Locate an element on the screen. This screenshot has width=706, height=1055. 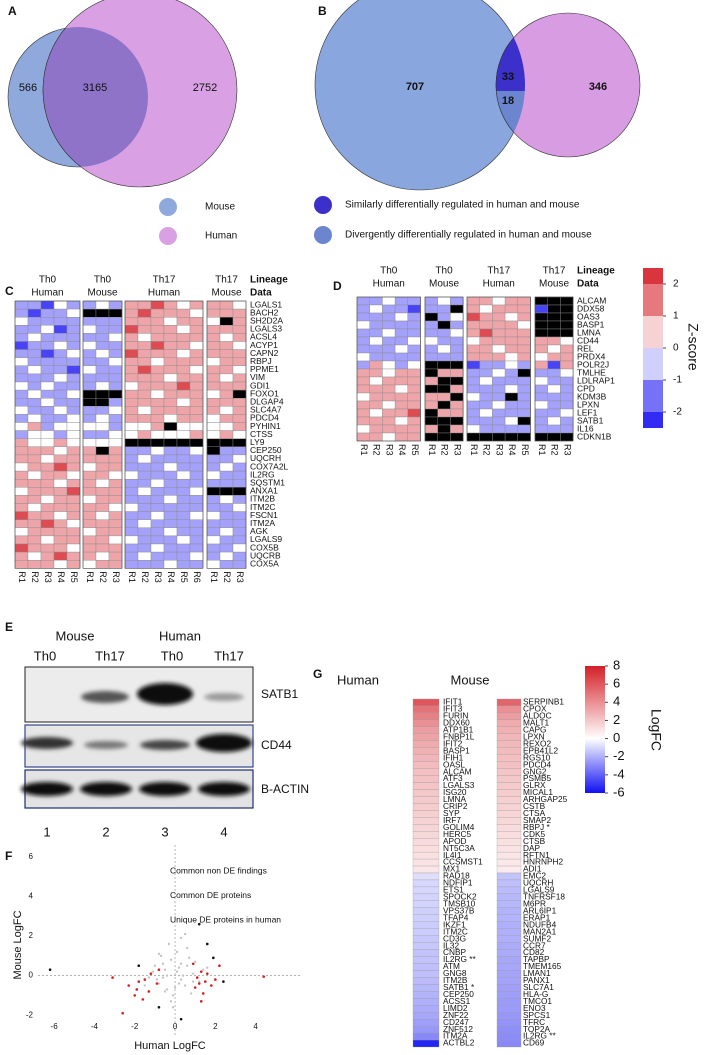
row-label: SERPINB1 is located at coordinates (543, 702).